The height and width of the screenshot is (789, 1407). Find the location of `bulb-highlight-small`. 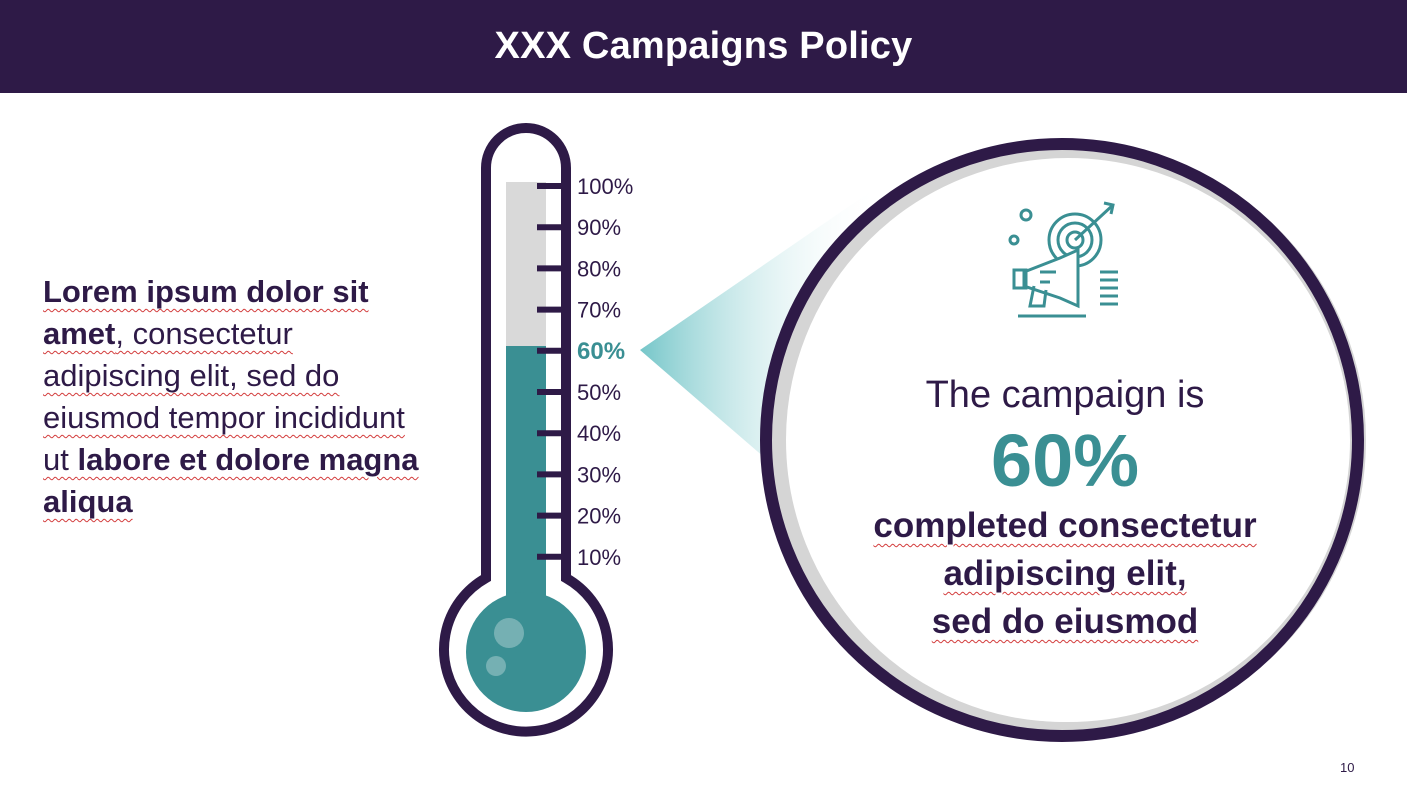

bulb-highlight-small is located at coordinates (496, 666).